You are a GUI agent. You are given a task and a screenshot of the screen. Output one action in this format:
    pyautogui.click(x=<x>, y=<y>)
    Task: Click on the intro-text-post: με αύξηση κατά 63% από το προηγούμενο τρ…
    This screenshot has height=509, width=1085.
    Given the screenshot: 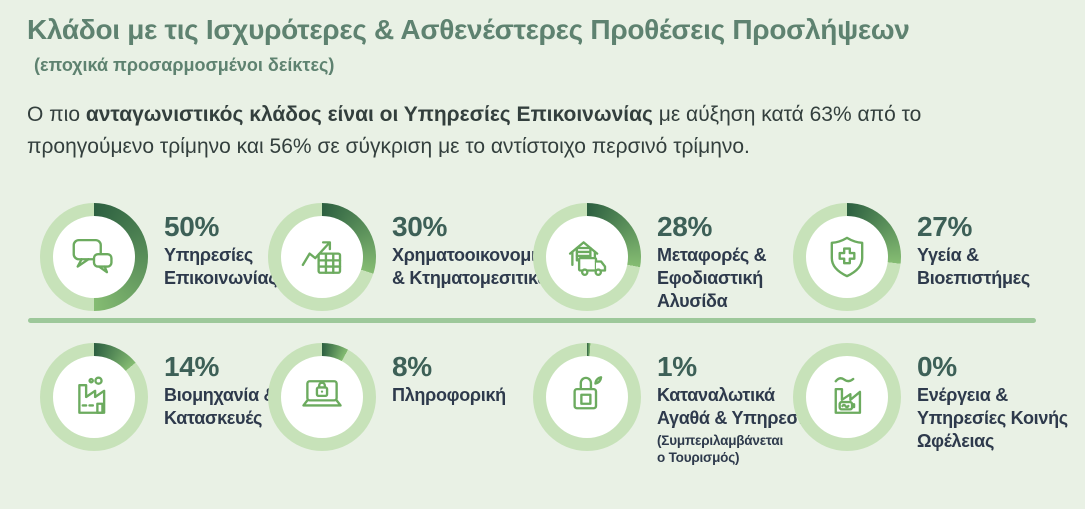 What is the action you would take?
    pyautogui.click(x=474, y=130)
    